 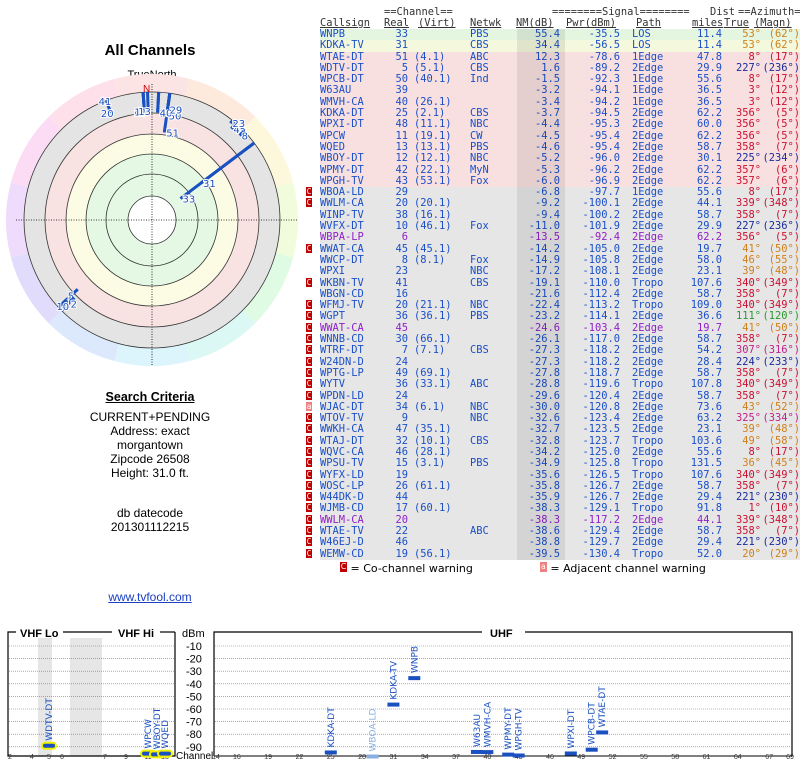 What do you see at coordinates (547, 192) in the screenshot?
I see `cell-nm: -6.8` at bounding box center [547, 192].